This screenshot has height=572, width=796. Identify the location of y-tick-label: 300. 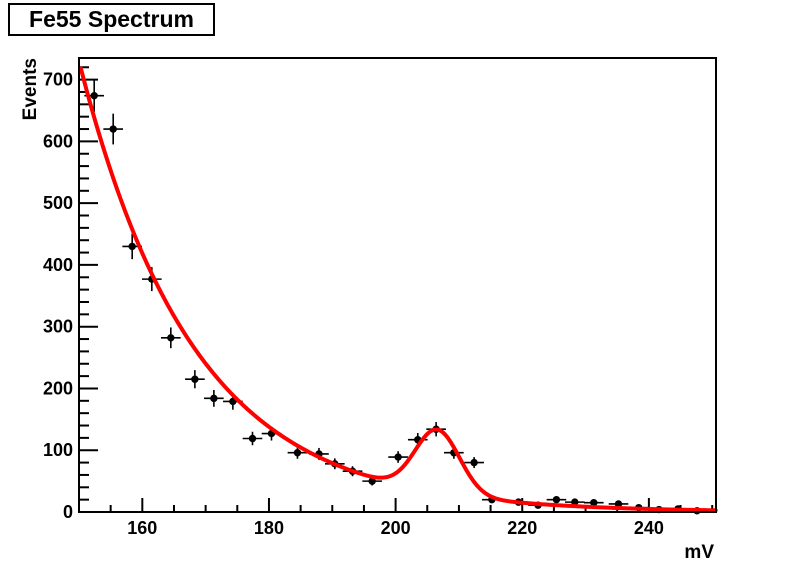
(58, 327).